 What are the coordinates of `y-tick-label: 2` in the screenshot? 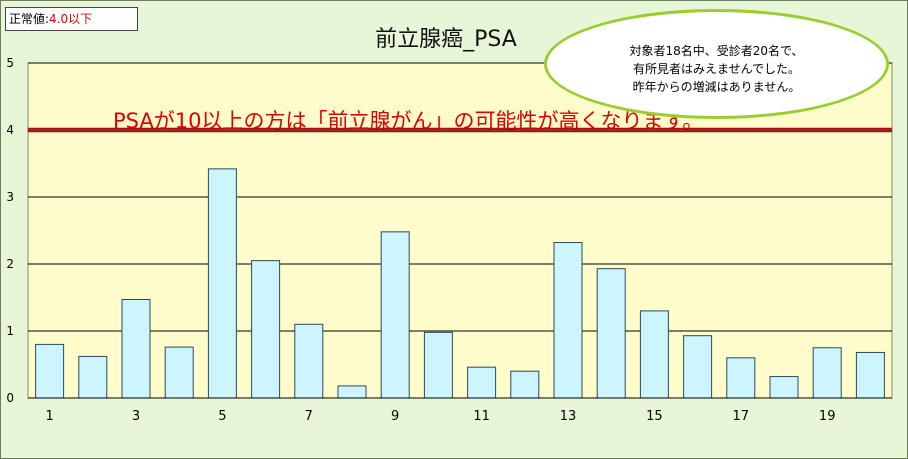 It's located at (10, 264).